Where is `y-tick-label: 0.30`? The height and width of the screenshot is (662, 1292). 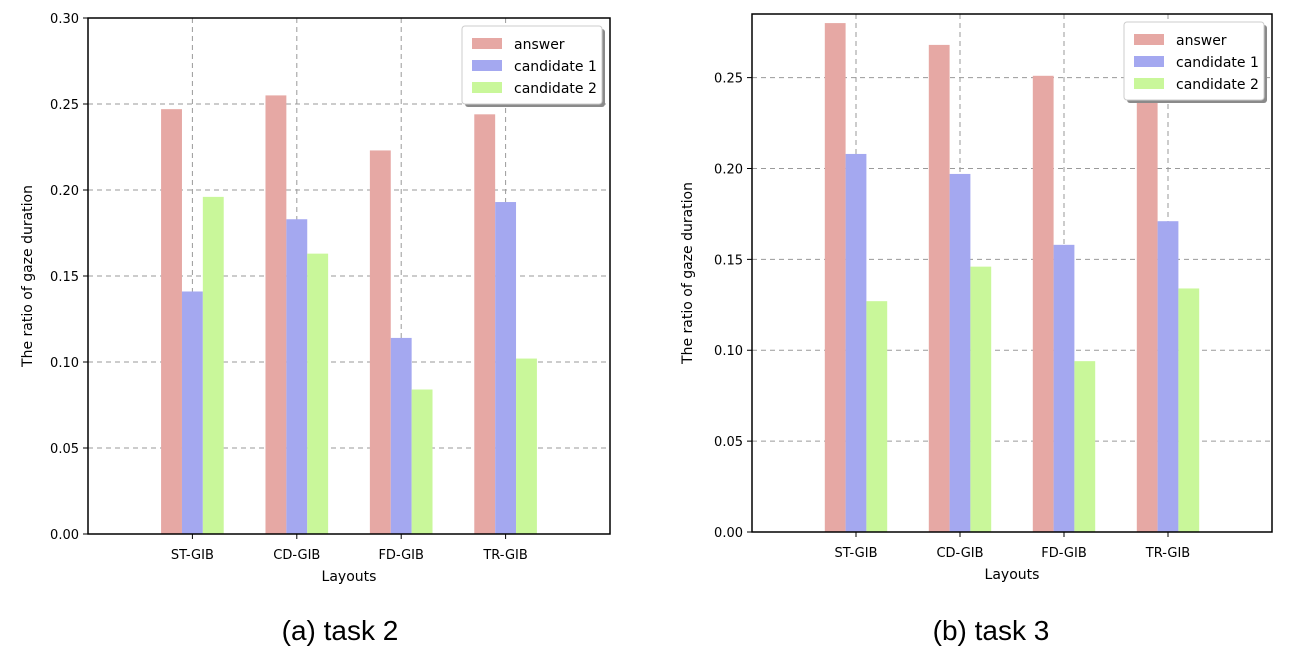 y-tick-label: 0.30 is located at coordinates (64, 19).